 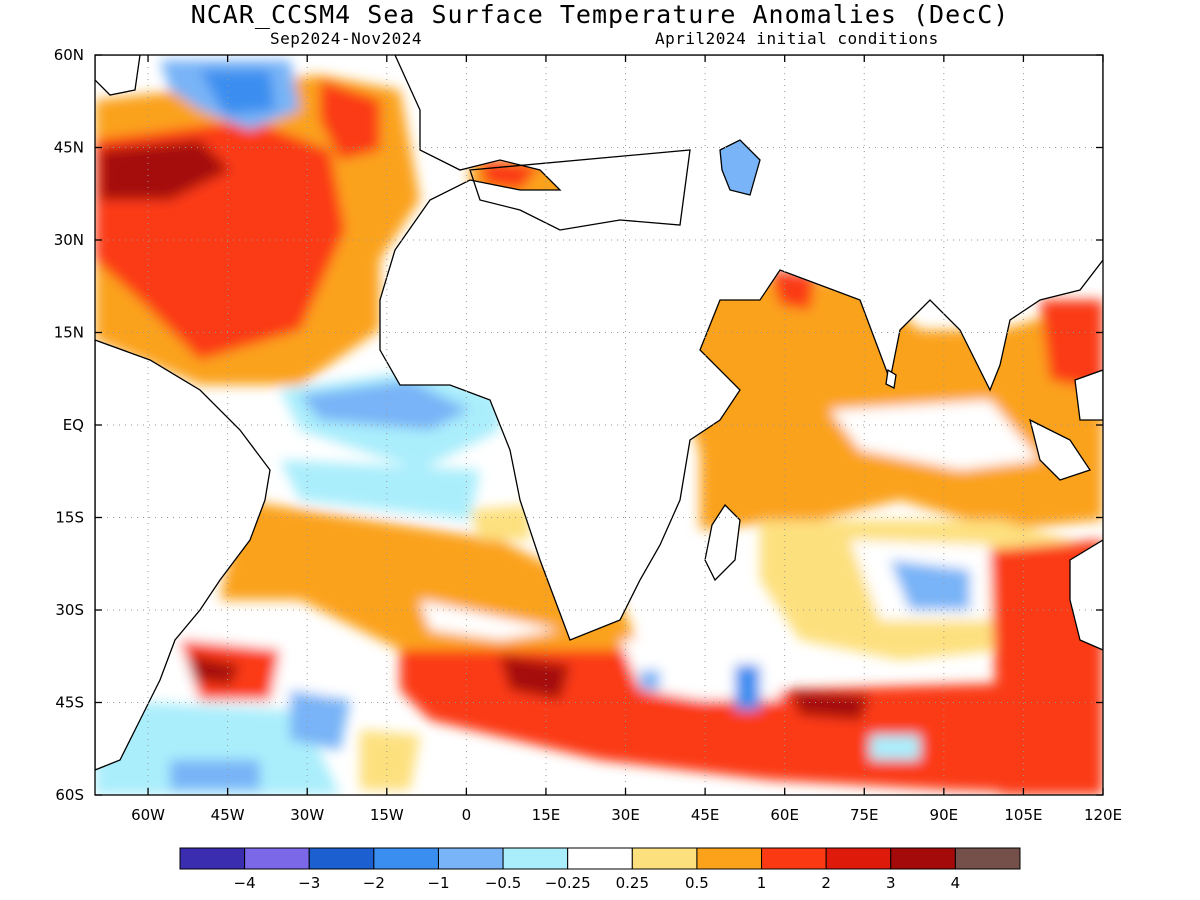 I want to click on x-tick-label: 15E, so click(x=546, y=815).